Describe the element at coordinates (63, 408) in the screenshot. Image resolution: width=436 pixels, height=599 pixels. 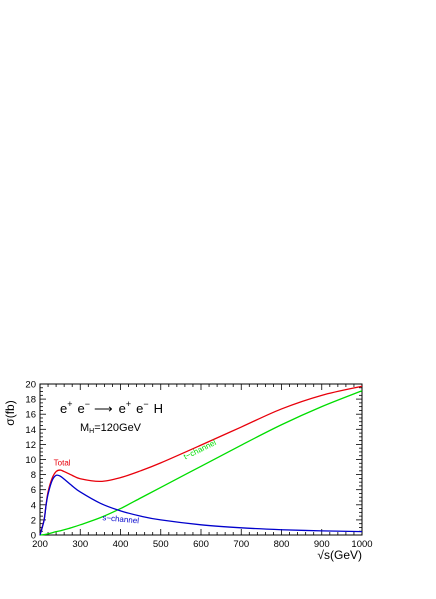
I see `process-initial-1: e` at that location.